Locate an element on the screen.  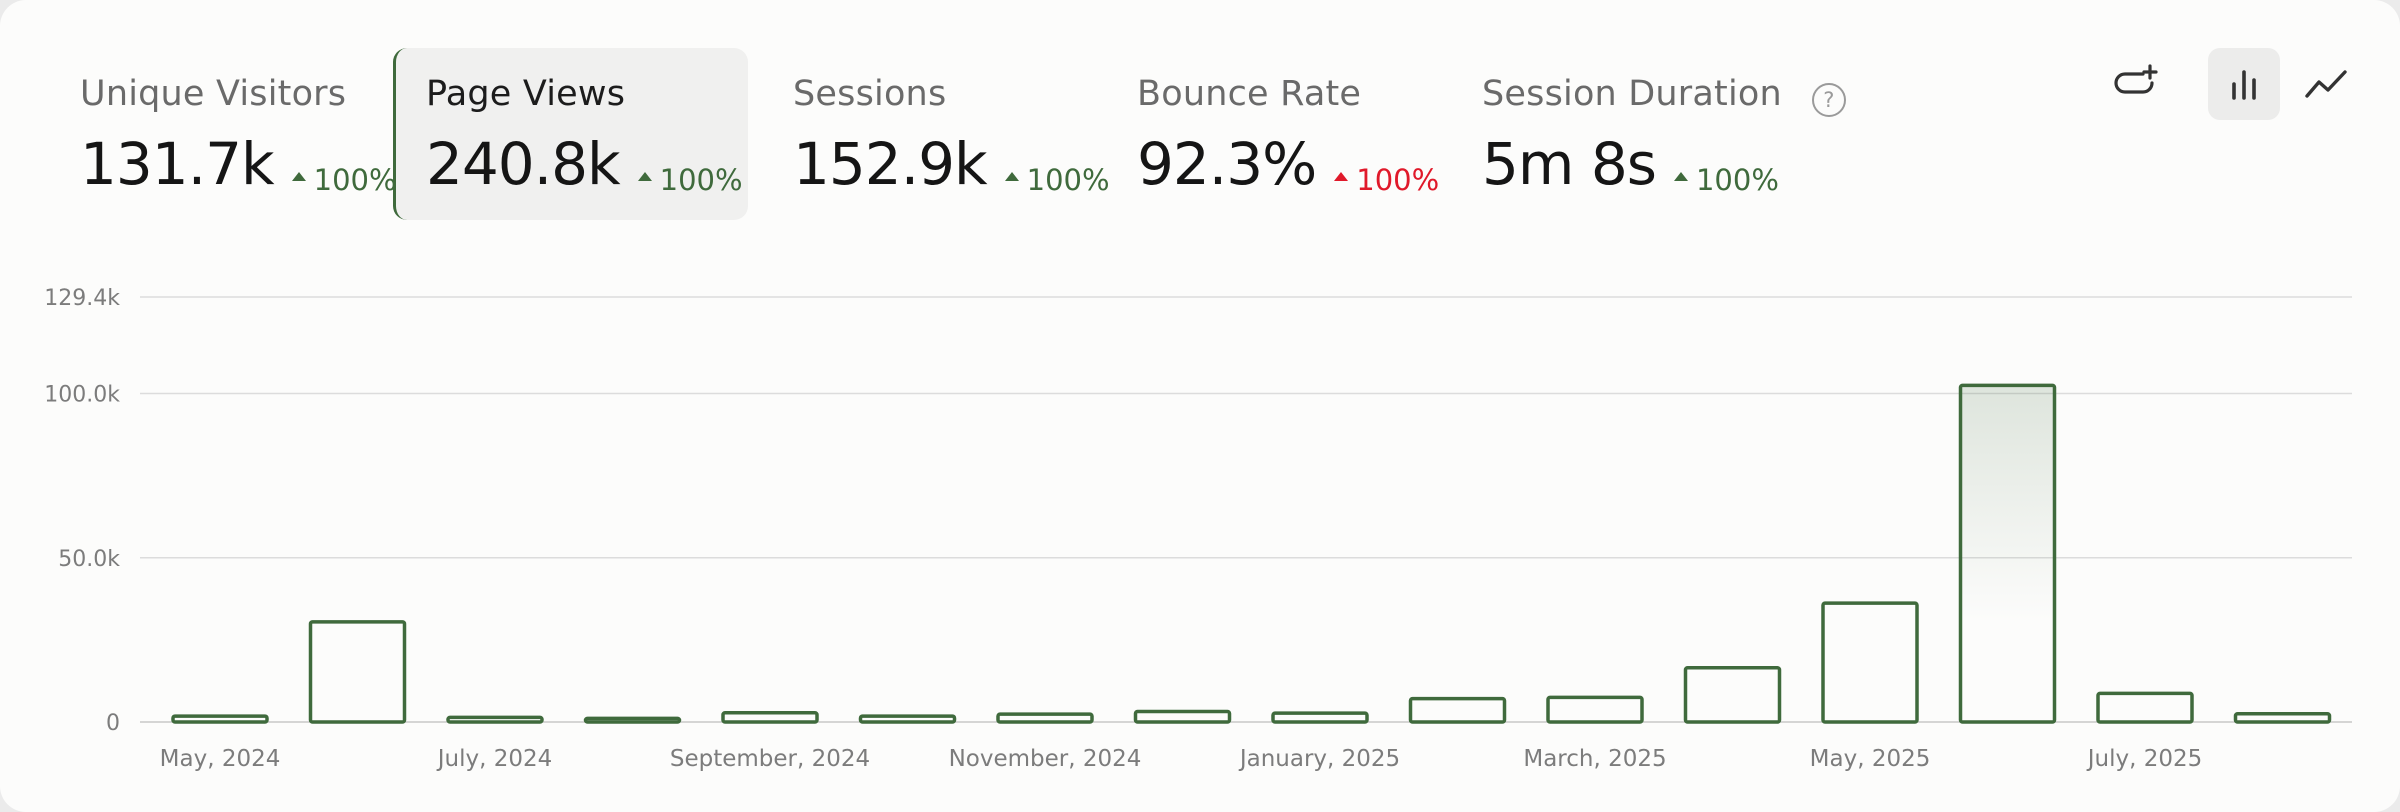
metric-value: 240.8k is located at coordinates (523, 164).